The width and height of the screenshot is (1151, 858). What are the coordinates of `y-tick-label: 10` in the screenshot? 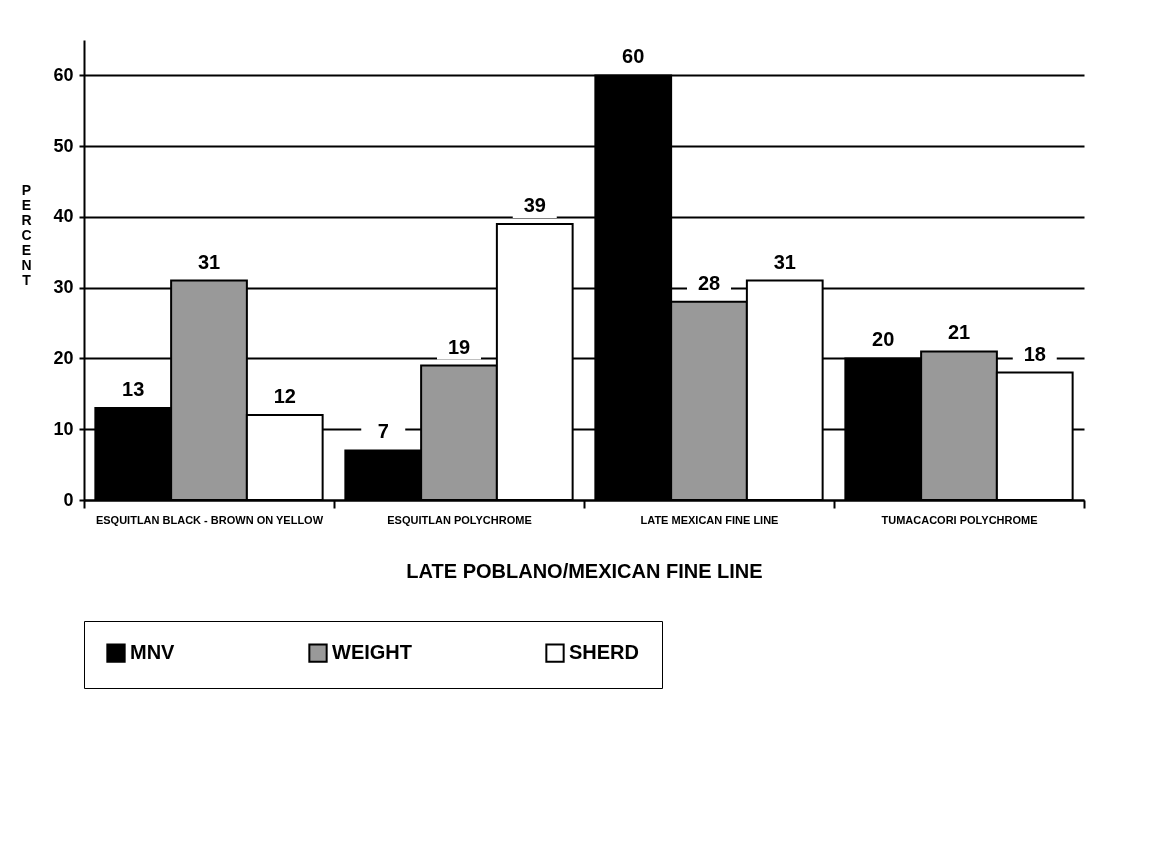 It's located at (63, 428).